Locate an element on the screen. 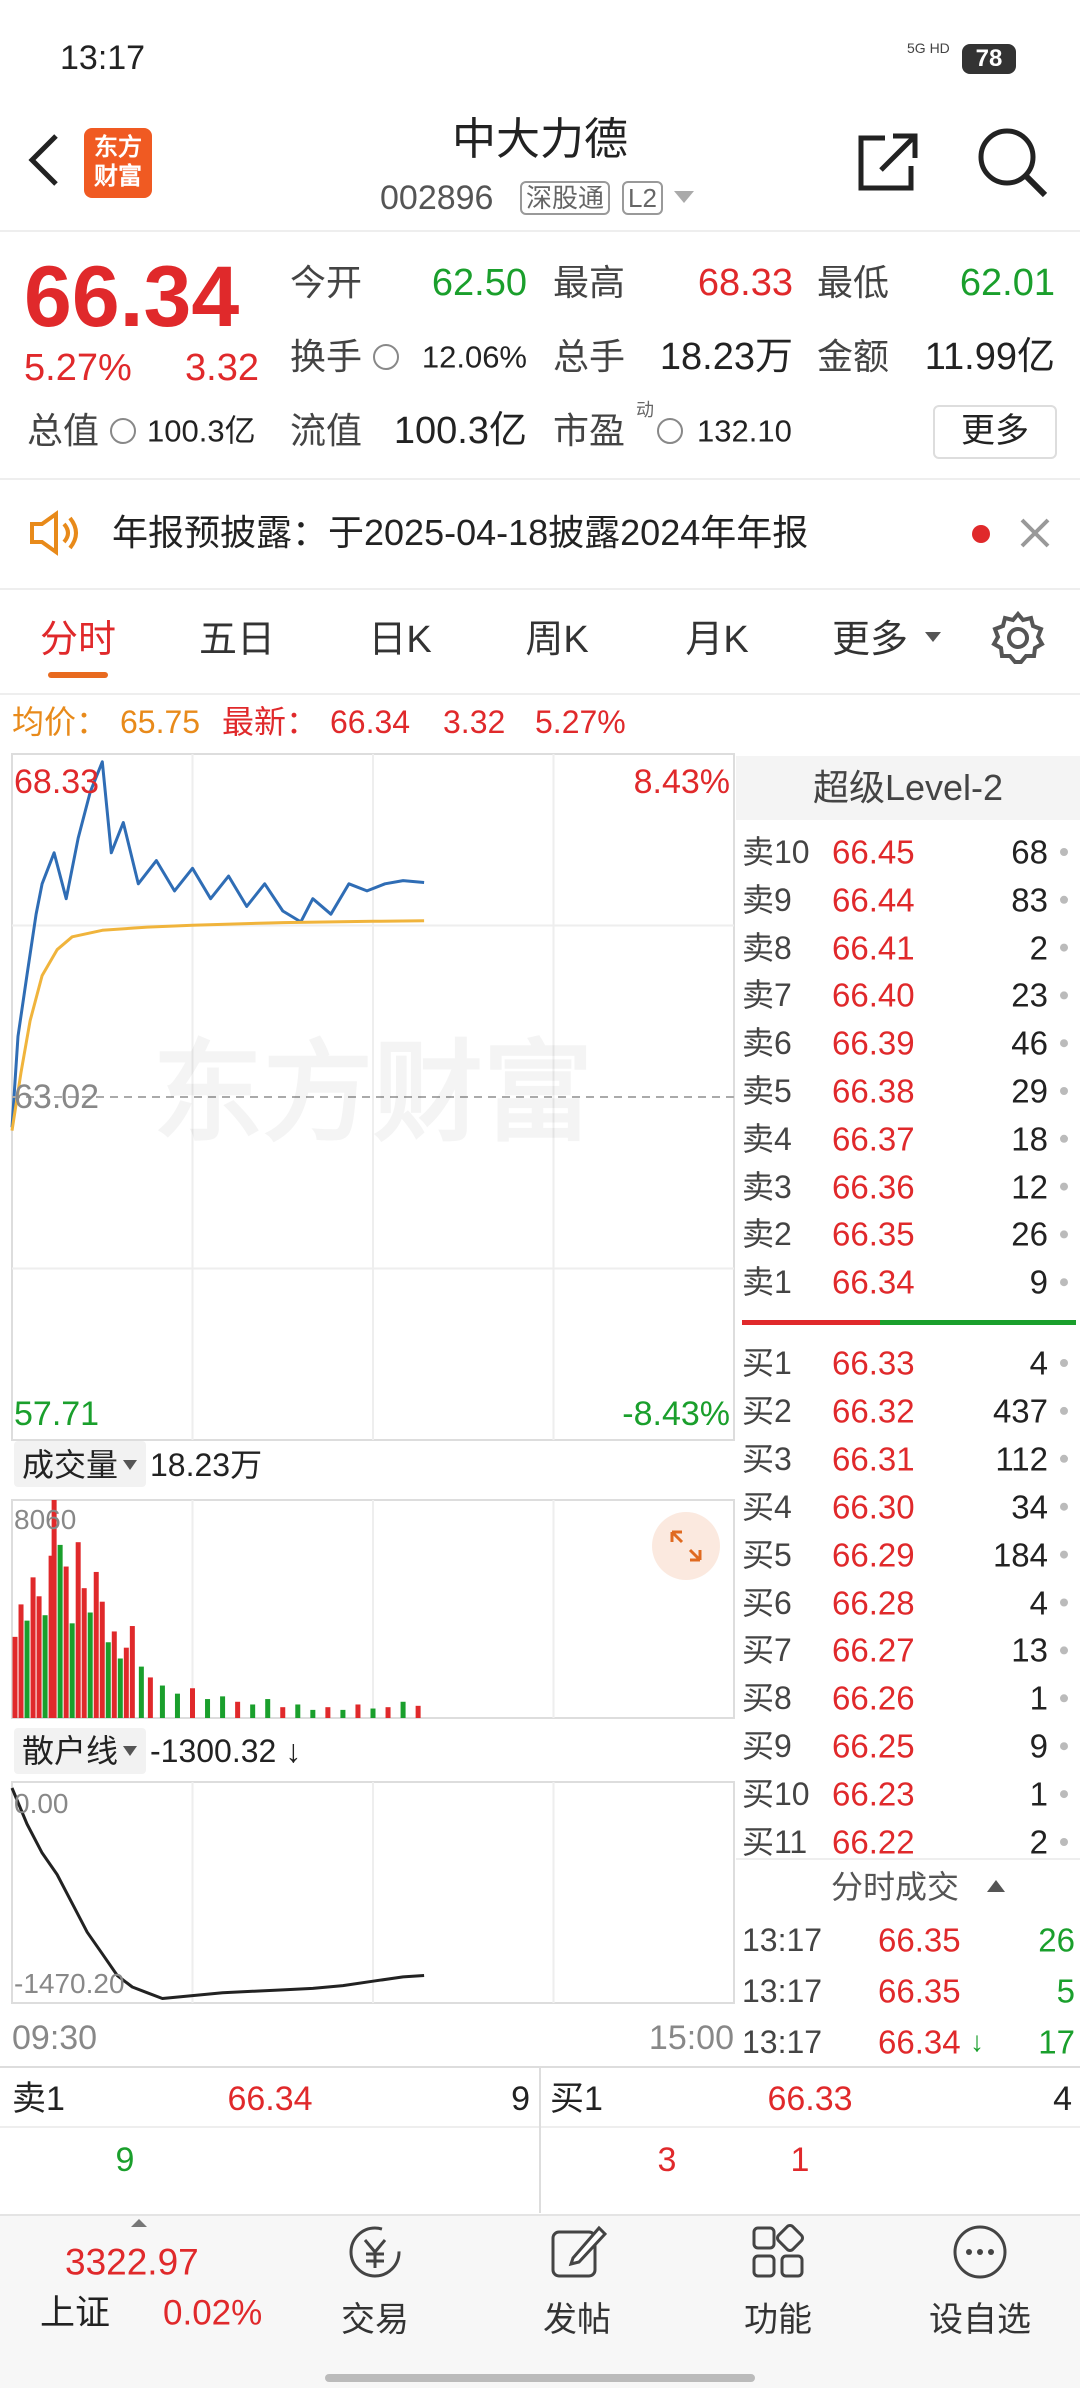 The image size is (1080, 2388). book-price: 66.31 is located at coordinates (873, 1459).